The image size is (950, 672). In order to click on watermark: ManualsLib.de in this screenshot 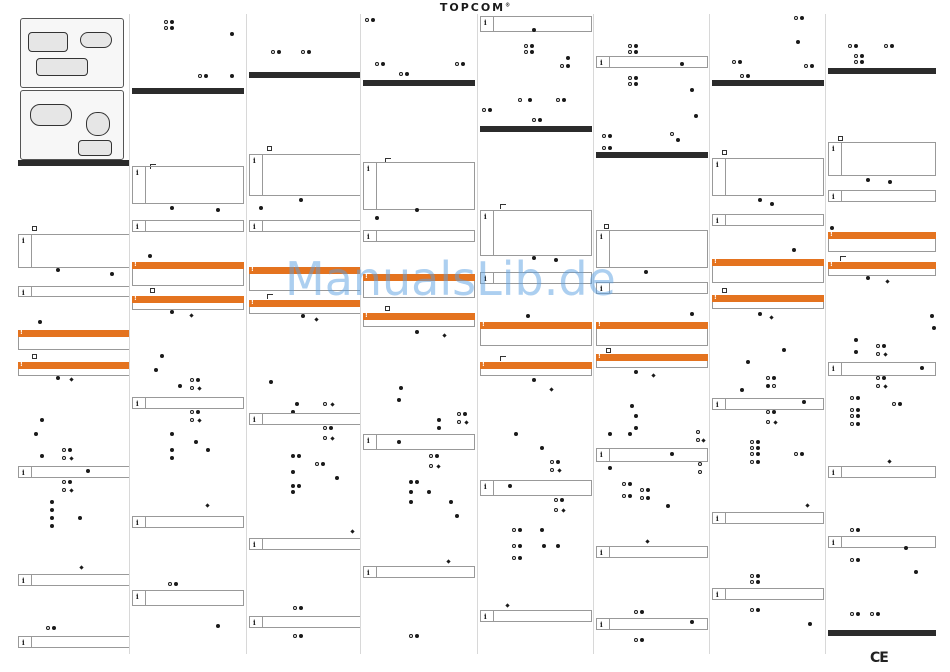, I will do `click(450, 279)`.